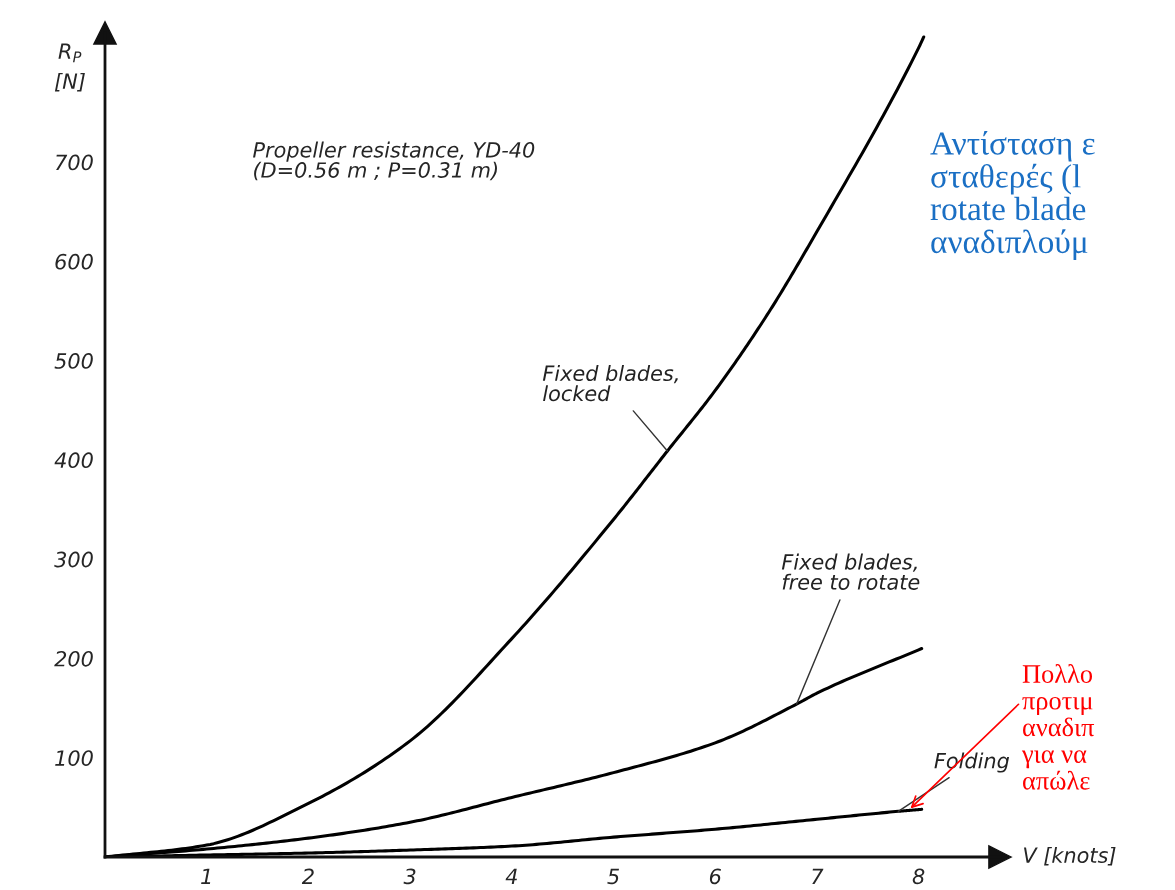  What do you see at coordinates (610, 383) in the screenshot?
I see `series-label: Fixed blades, locked` at bounding box center [610, 383].